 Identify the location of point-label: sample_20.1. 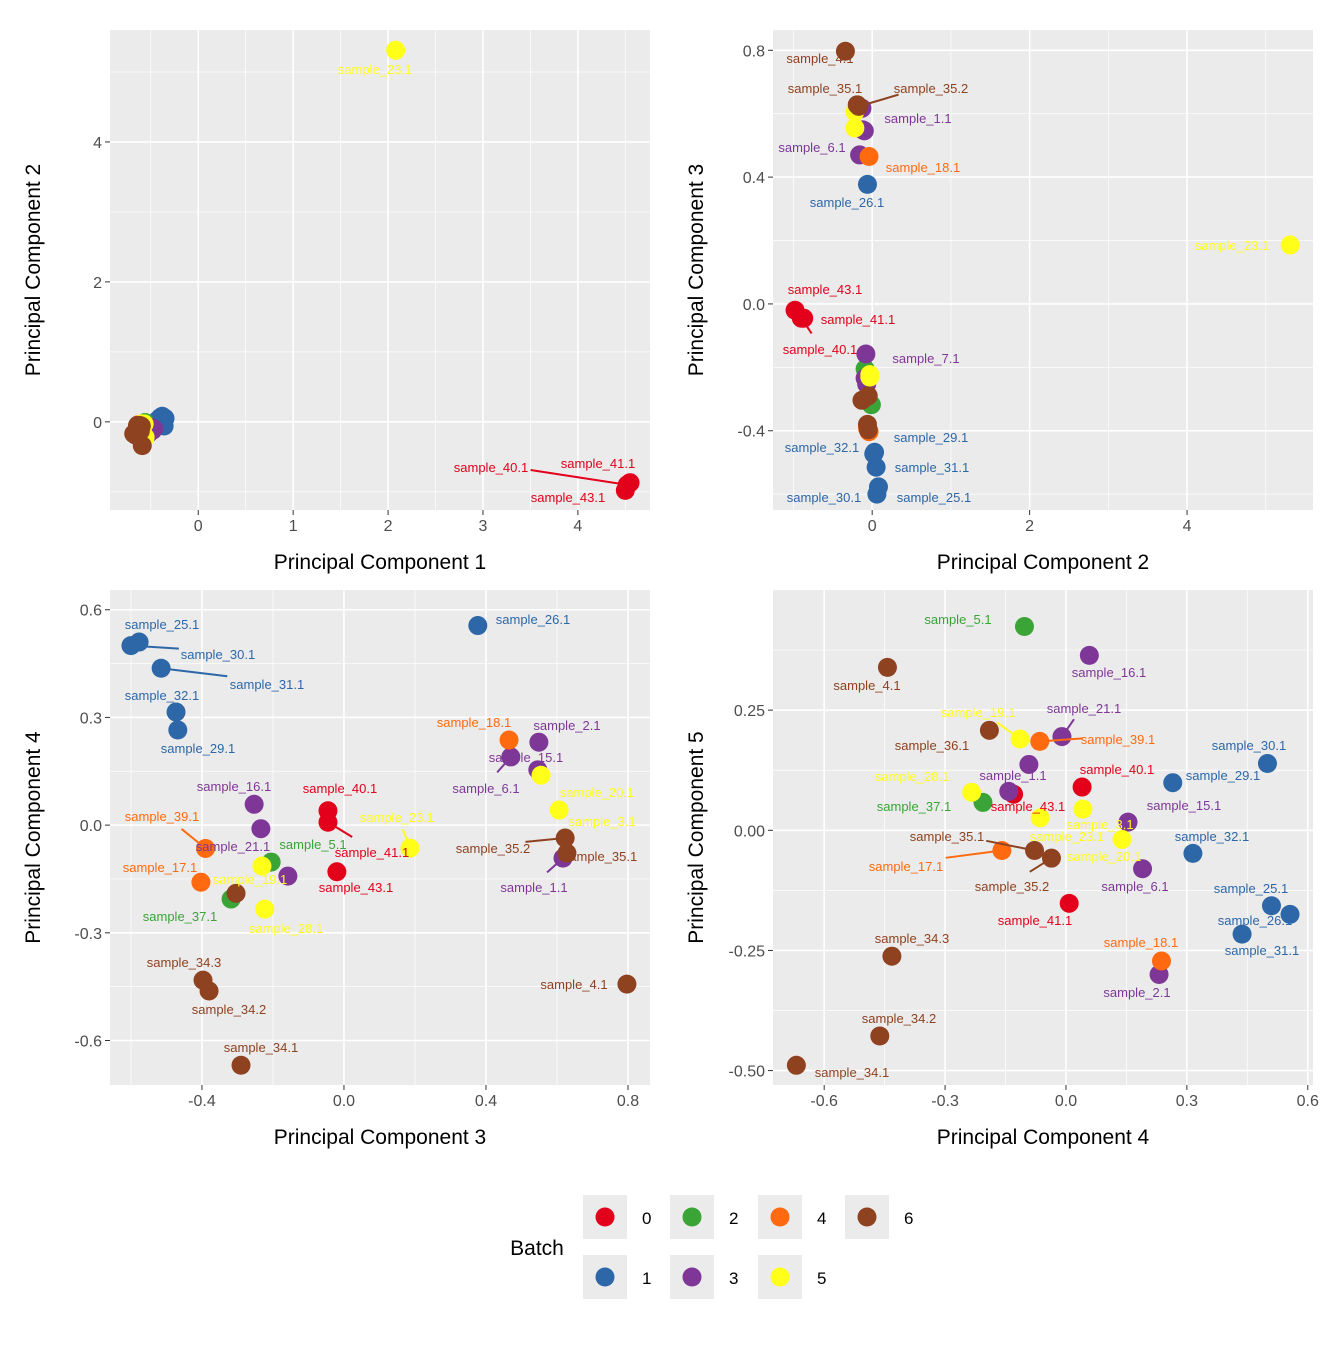
(597, 792).